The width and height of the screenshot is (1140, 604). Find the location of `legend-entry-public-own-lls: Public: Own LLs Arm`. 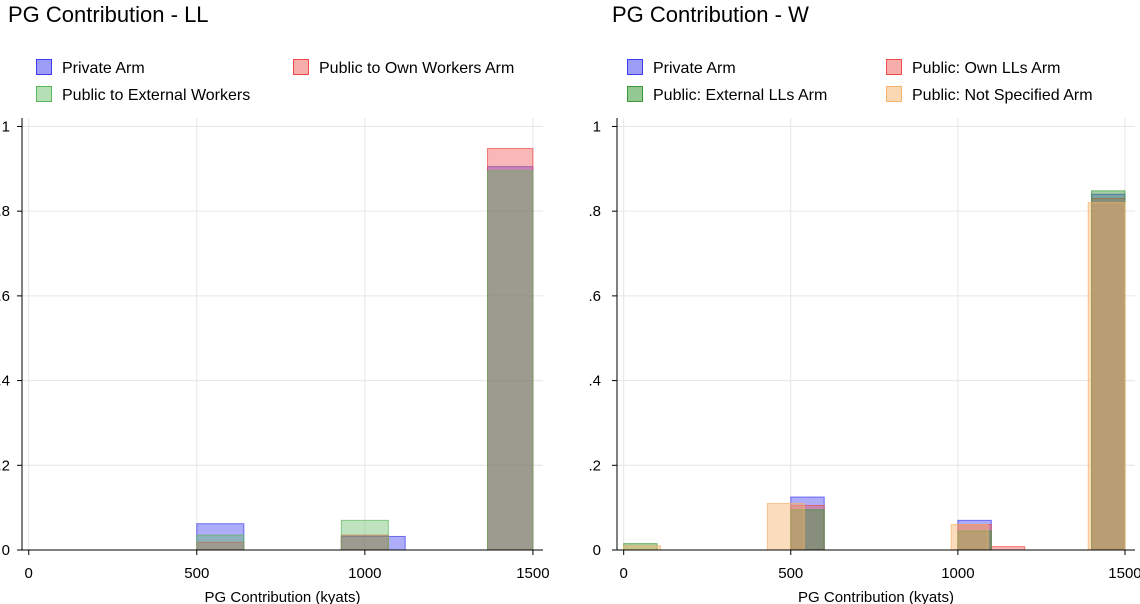

legend-entry-public-own-lls: Public: Own LLs Arm is located at coordinates (973, 68).